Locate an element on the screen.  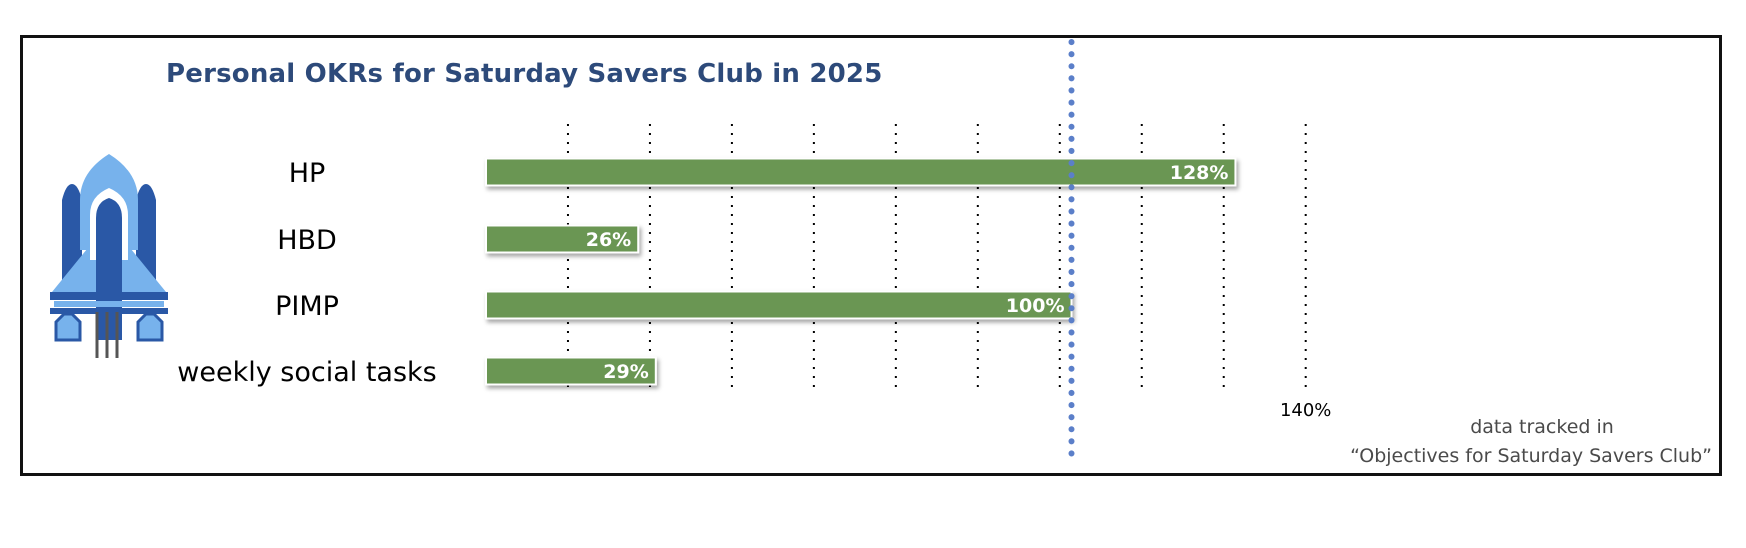
value-label: 128% is located at coordinates (1199, 173).